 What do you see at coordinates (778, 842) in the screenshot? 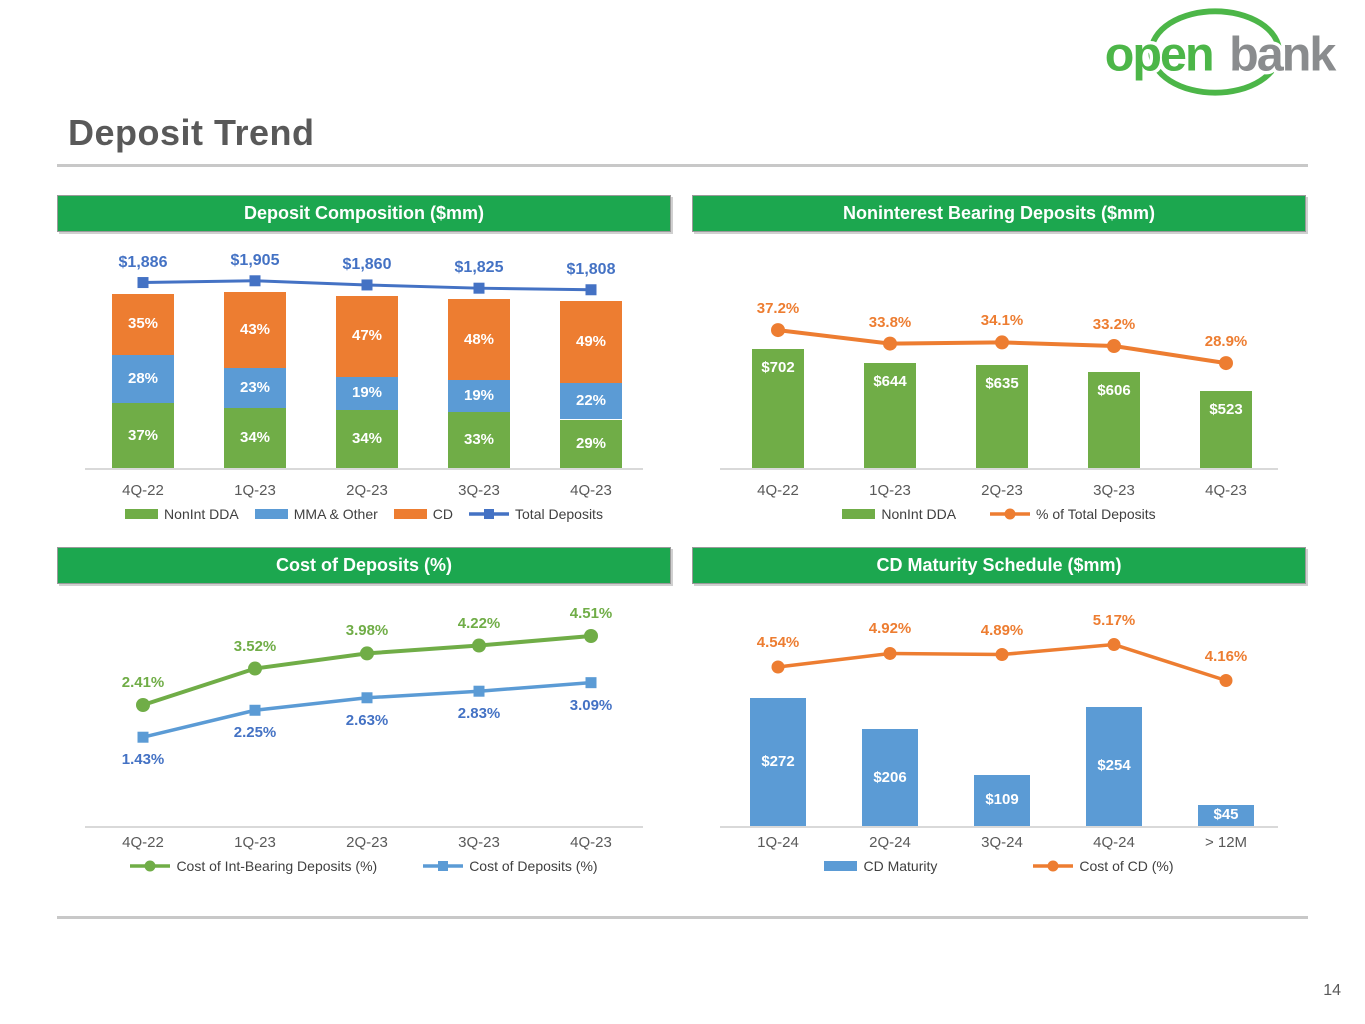
I see `x-axis-label: 1Q-24` at bounding box center [778, 842].